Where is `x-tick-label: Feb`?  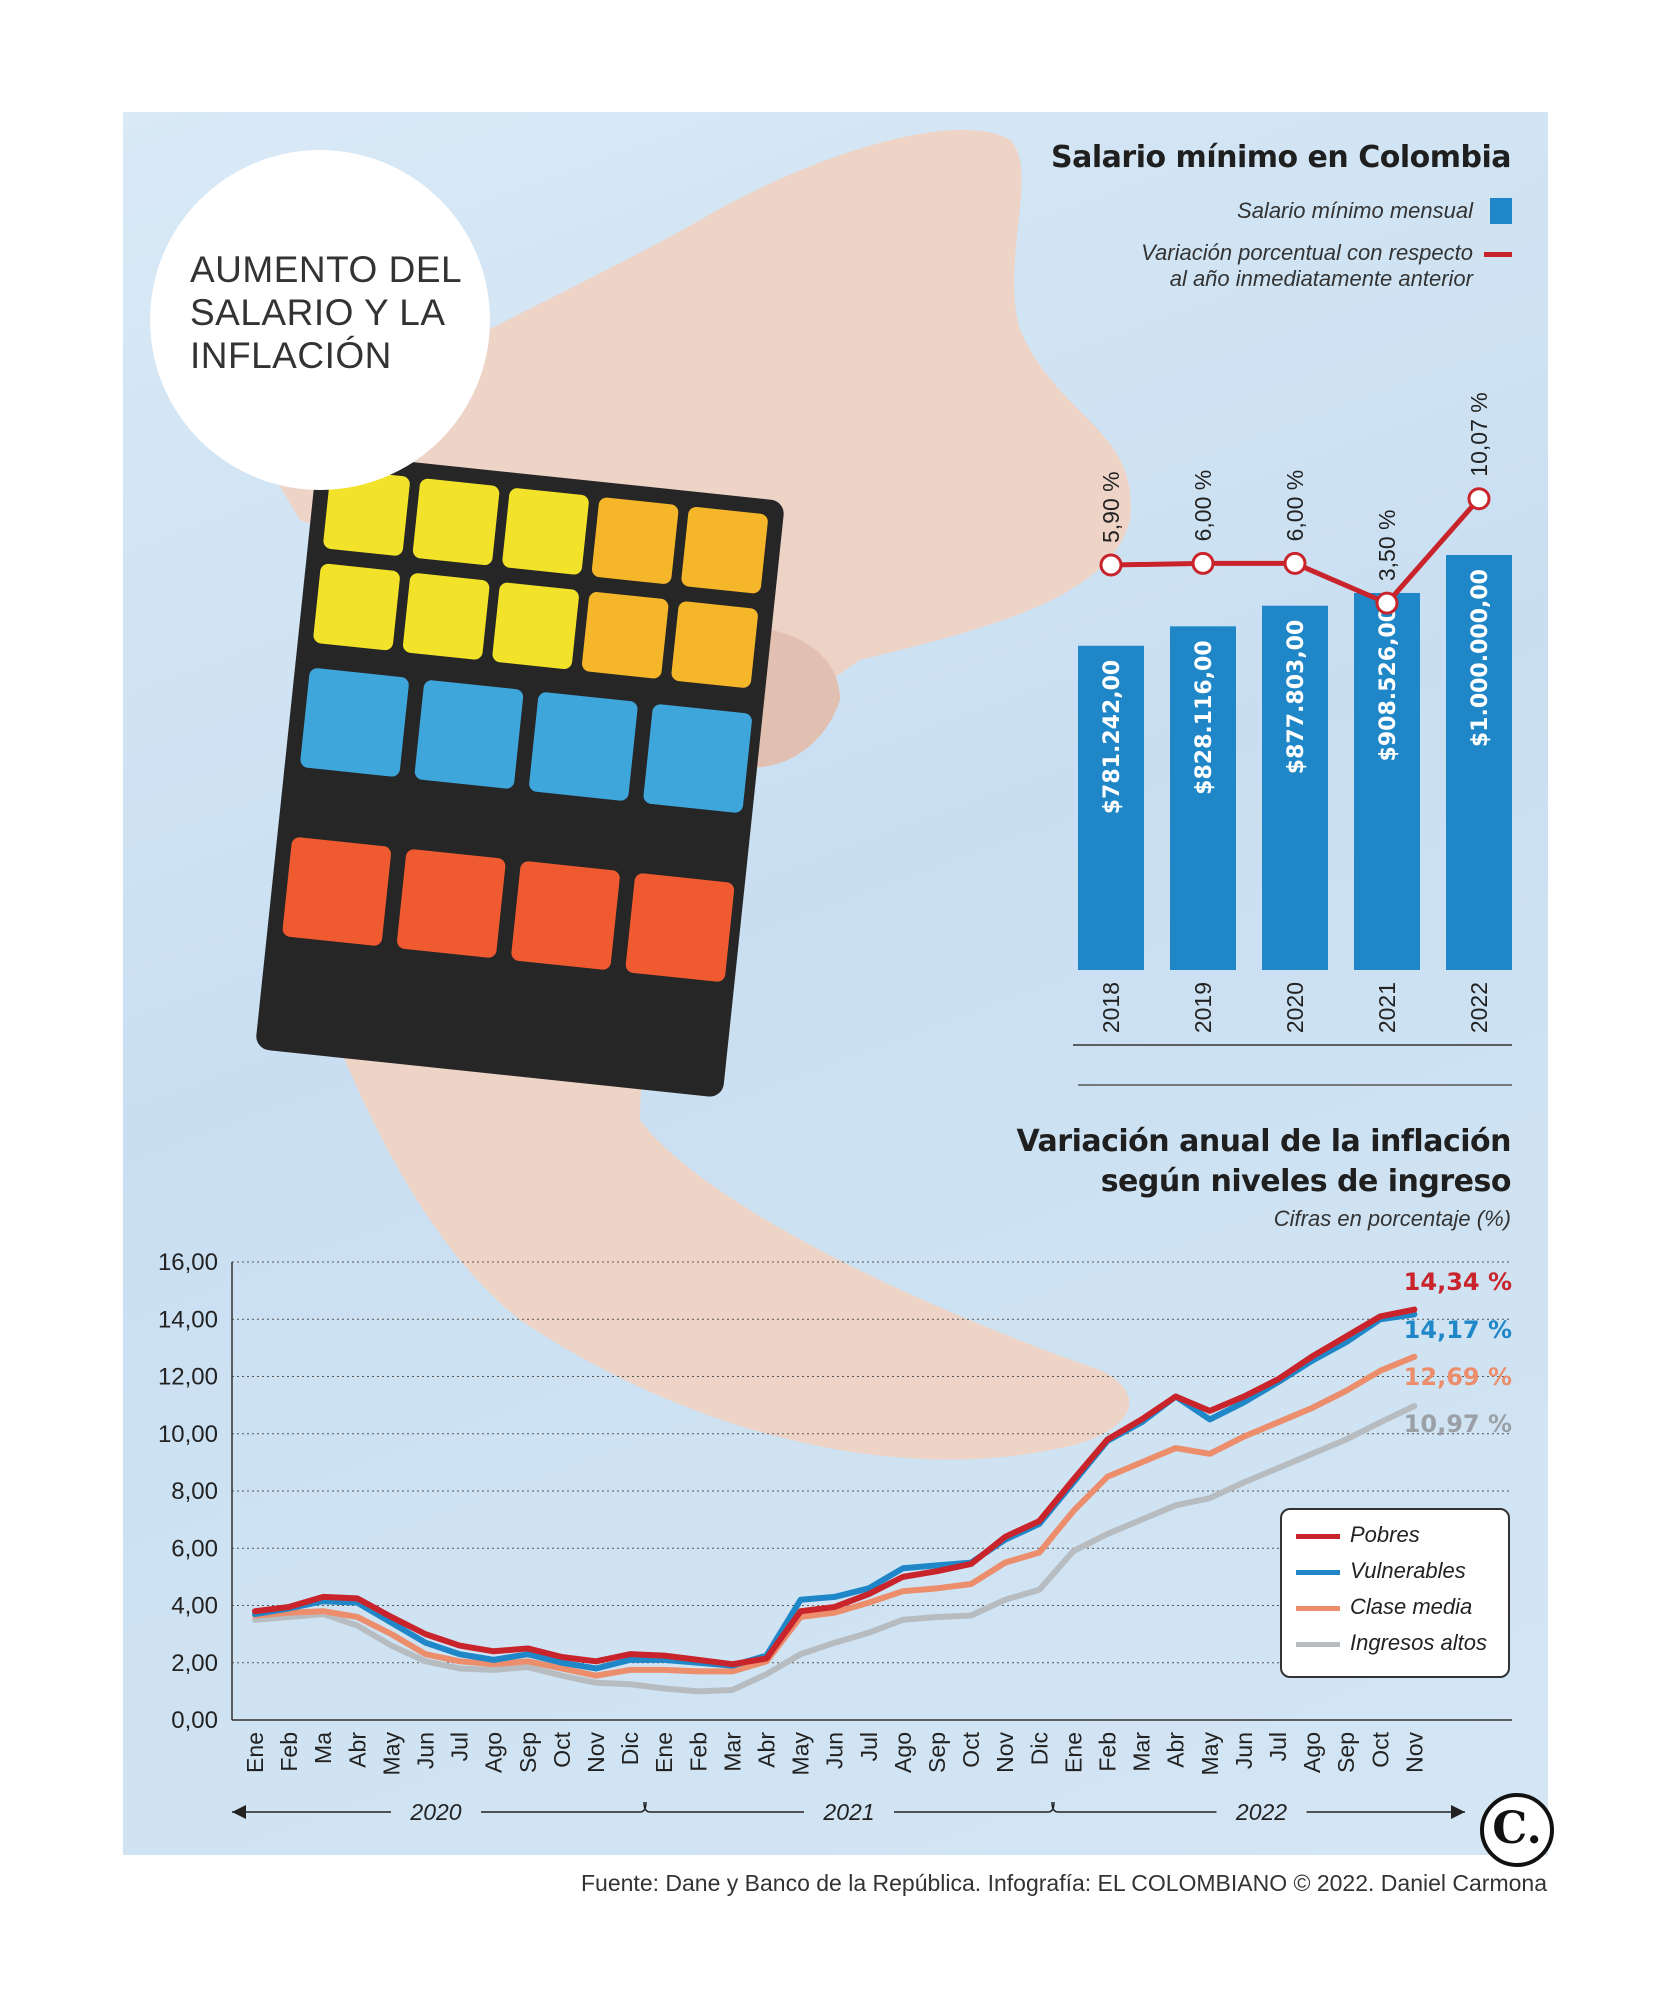 x-tick-label: Feb is located at coordinates (1108, 1752).